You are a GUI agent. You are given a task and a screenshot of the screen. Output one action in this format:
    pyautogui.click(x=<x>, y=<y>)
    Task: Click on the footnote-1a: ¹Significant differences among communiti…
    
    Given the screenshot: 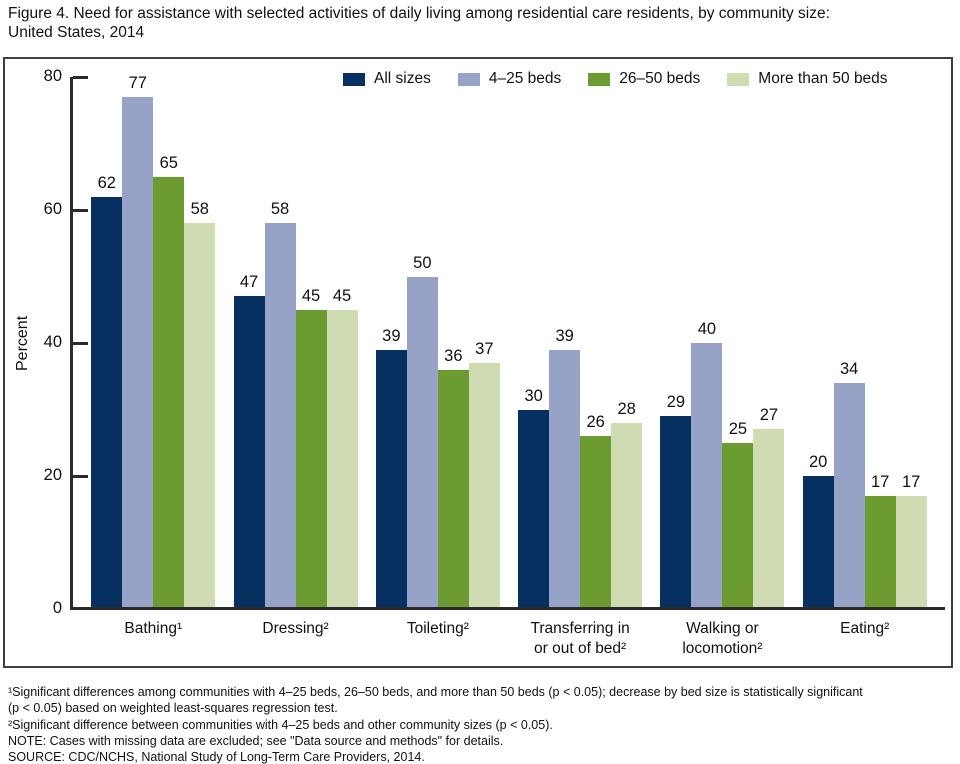 What is the action you would take?
    pyautogui.click(x=435, y=692)
    